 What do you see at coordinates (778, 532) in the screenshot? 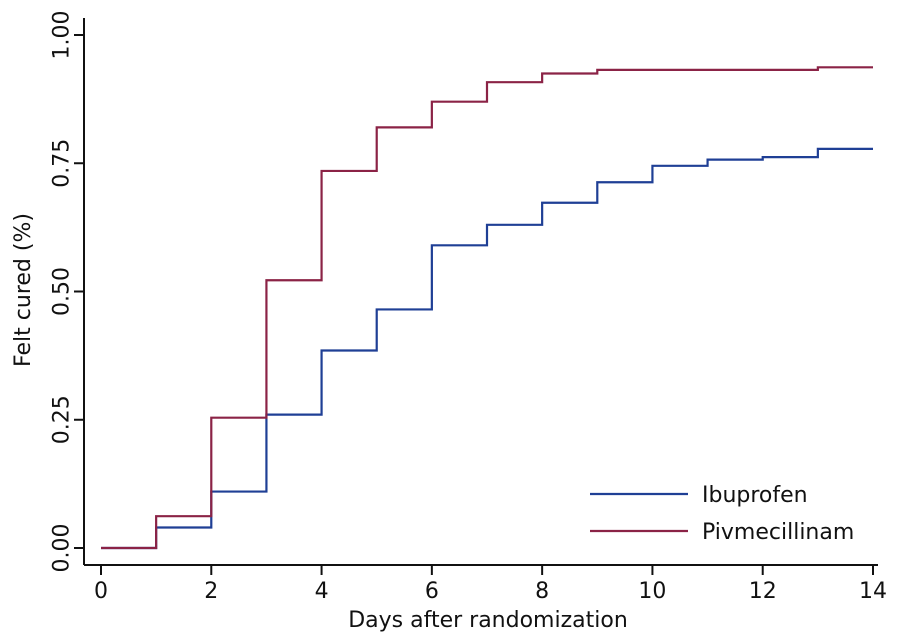
I see `legend-label-pivmecillinam: Pivmecillinam` at bounding box center [778, 532].